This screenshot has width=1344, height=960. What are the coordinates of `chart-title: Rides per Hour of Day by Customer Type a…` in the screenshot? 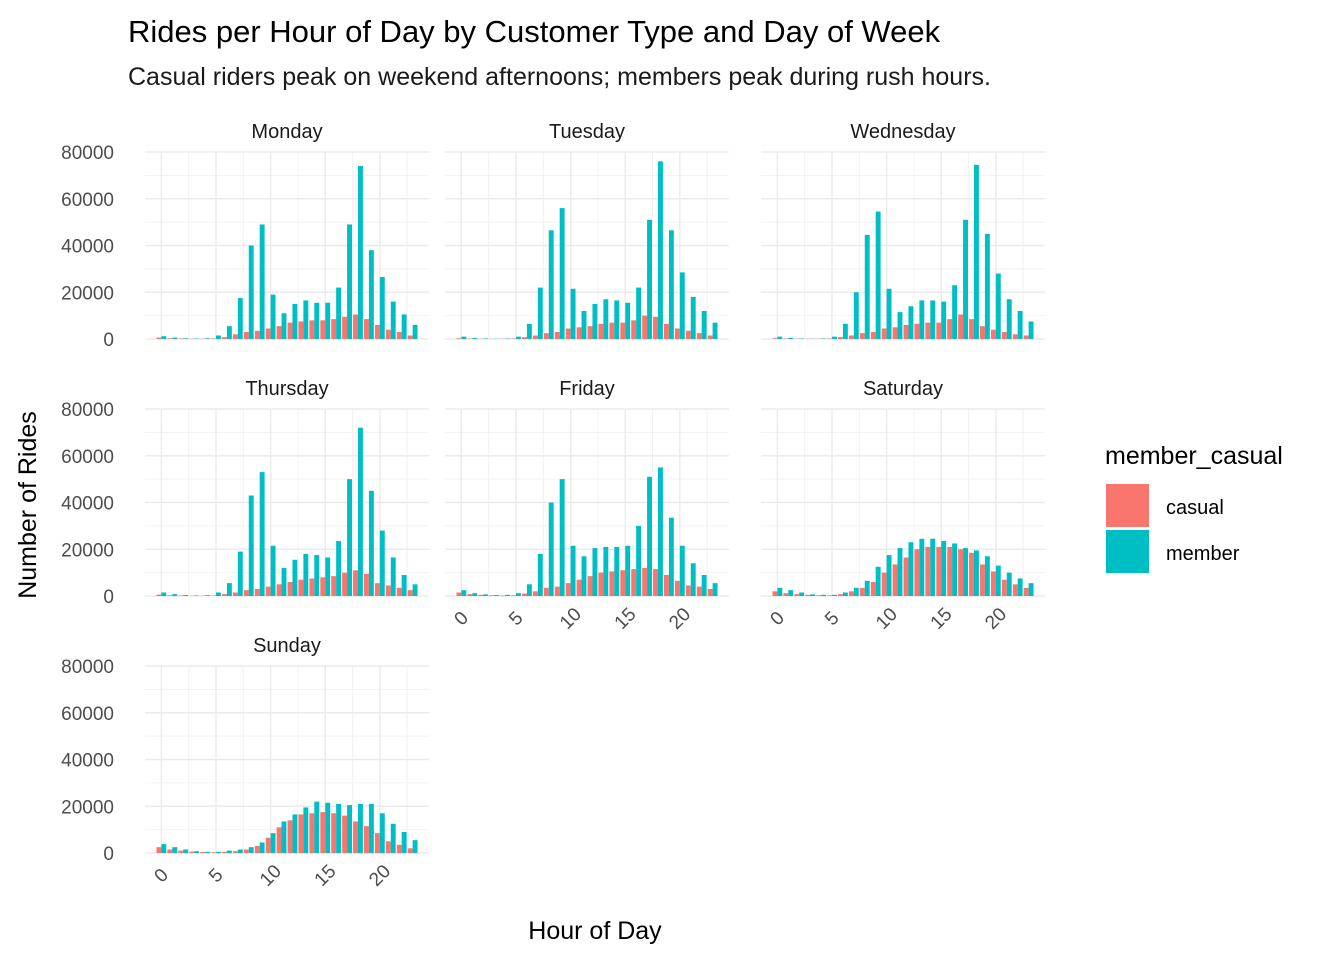 It's located at (534, 31).